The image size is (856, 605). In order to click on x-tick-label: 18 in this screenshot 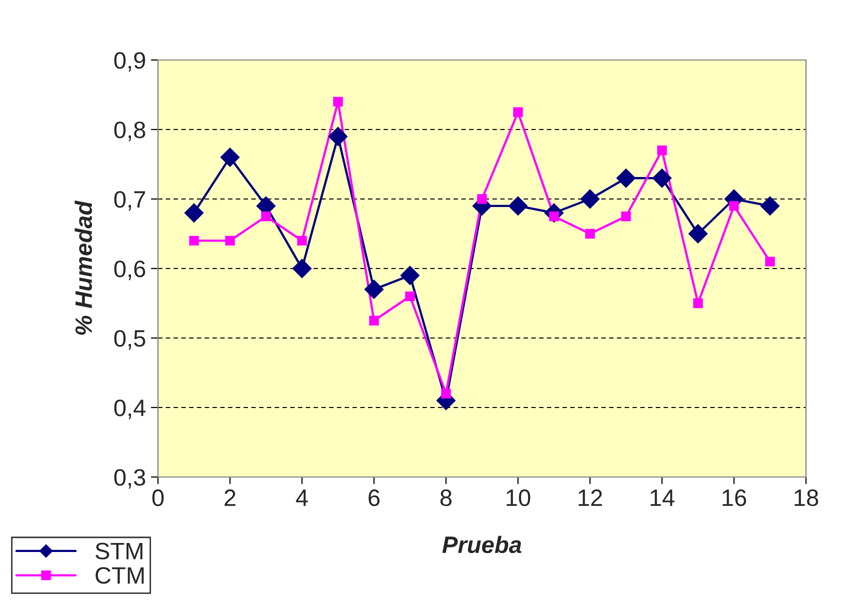, I will do `click(806, 497)`.